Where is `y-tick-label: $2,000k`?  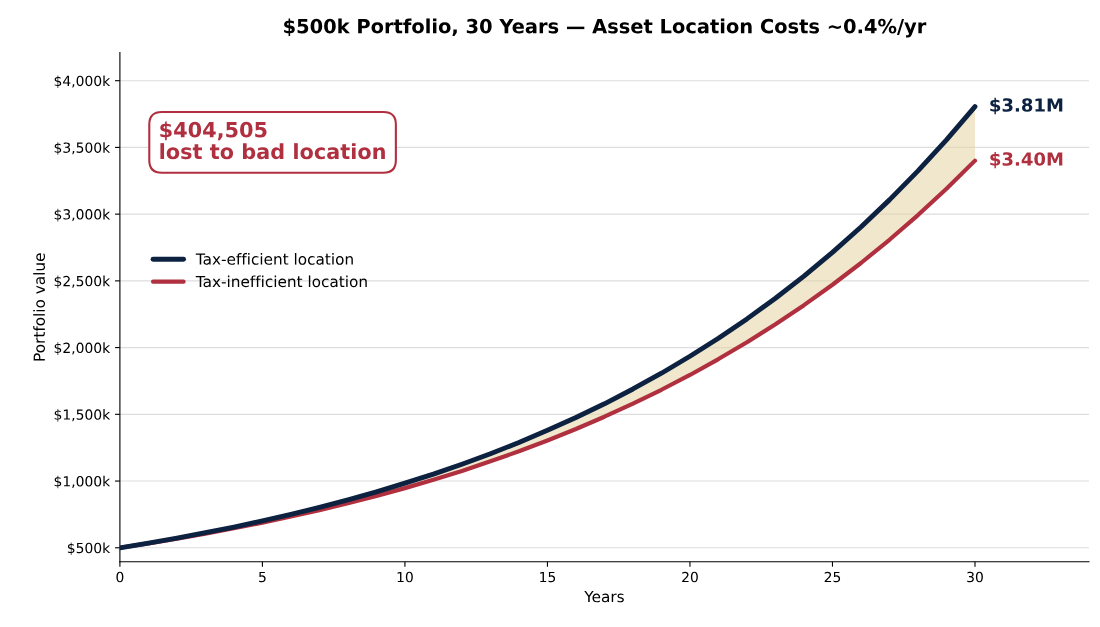
y-tick-label: $2,000k is located at coordinates (82, 348).